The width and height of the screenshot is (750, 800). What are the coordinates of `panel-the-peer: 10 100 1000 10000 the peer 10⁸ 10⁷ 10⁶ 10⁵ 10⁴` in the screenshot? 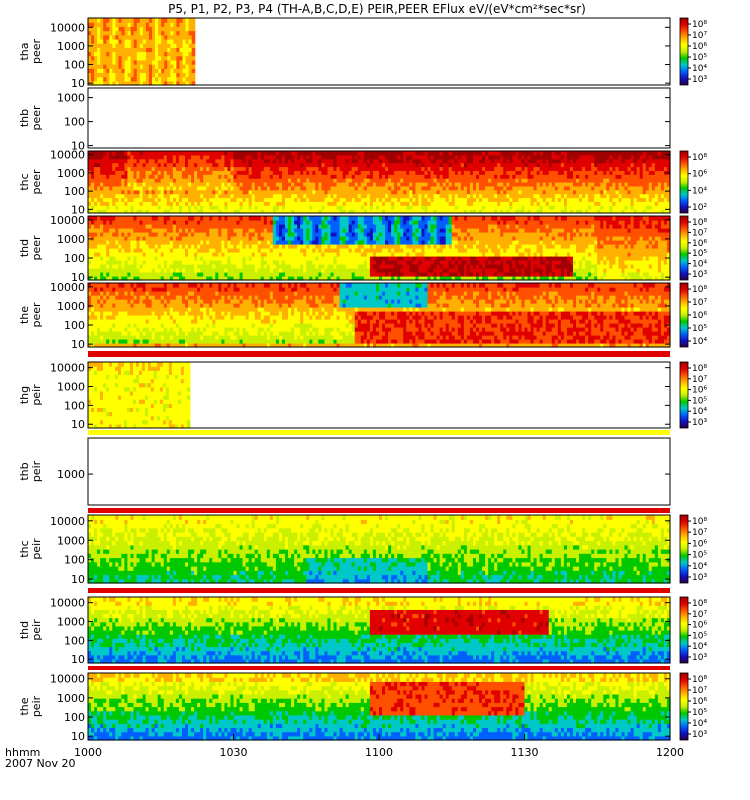 It's located at (362, 316).